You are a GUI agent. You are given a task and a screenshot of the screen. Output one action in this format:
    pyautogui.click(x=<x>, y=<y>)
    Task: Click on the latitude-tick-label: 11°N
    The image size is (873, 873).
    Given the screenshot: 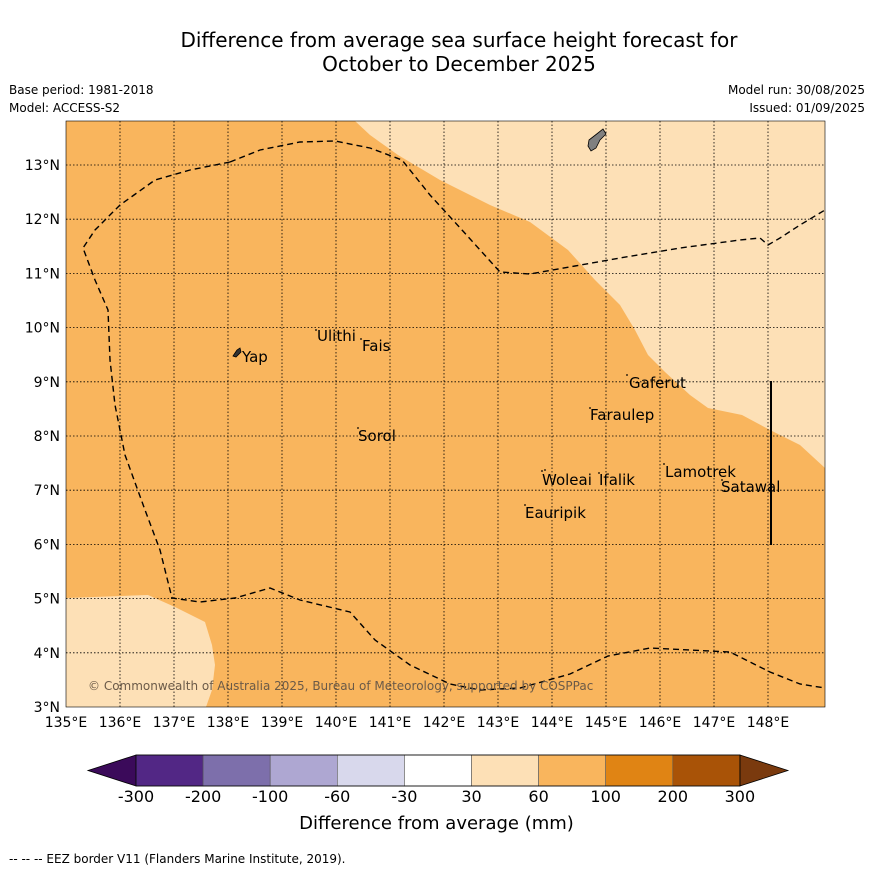 What is the action you would take?
    pyautogui.click(x=42, y=274)
    